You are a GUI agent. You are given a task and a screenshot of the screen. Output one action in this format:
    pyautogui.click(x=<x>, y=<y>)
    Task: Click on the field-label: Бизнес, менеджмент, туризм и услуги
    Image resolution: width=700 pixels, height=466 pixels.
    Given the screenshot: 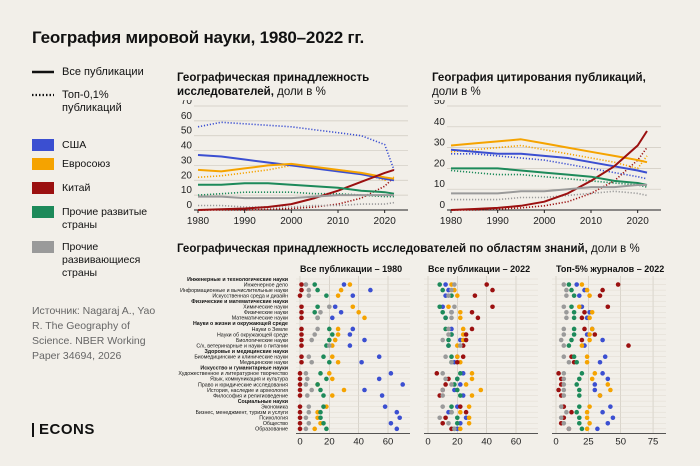 What is the action you would take?
    pyautogui.click(x=242, y=413)
    